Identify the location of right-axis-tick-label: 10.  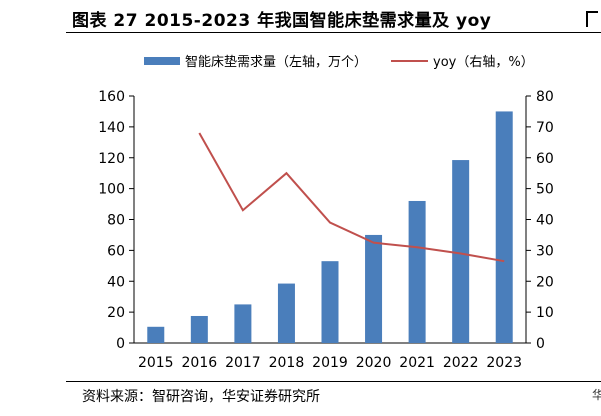
(545, 313).